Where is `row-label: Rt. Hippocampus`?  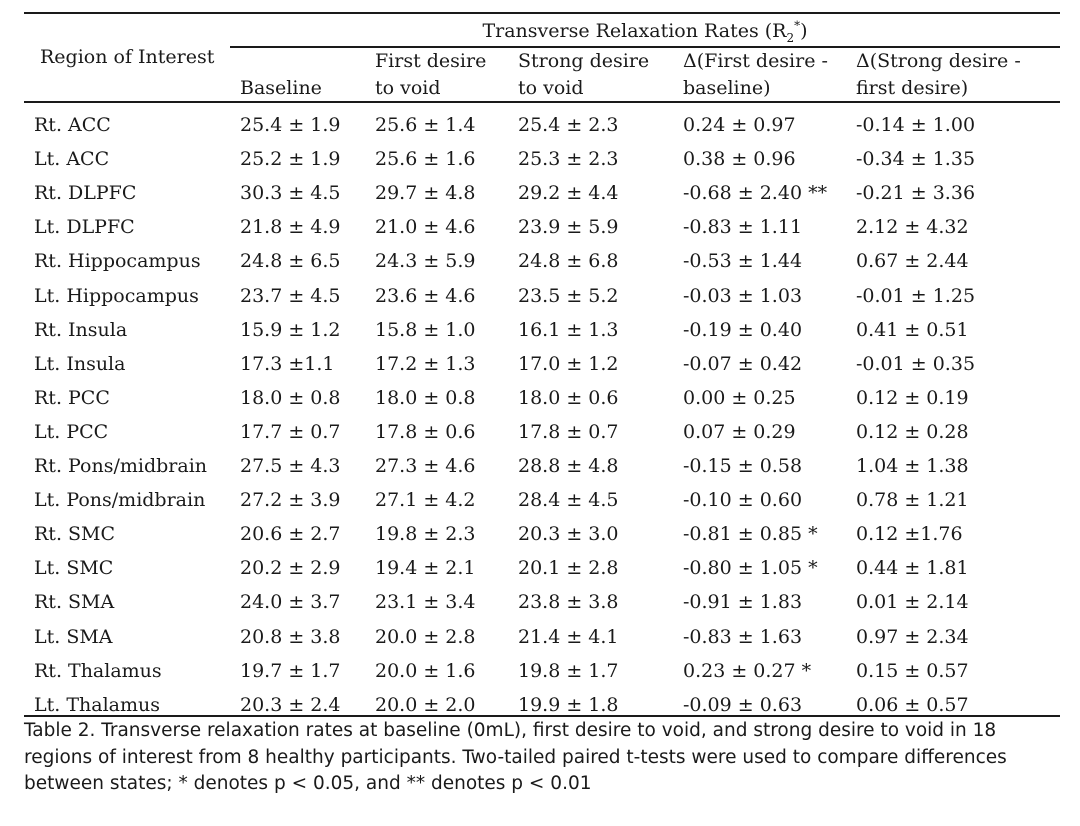
row-label: Rt. Hippocampus is located at coordinates (117, 261).